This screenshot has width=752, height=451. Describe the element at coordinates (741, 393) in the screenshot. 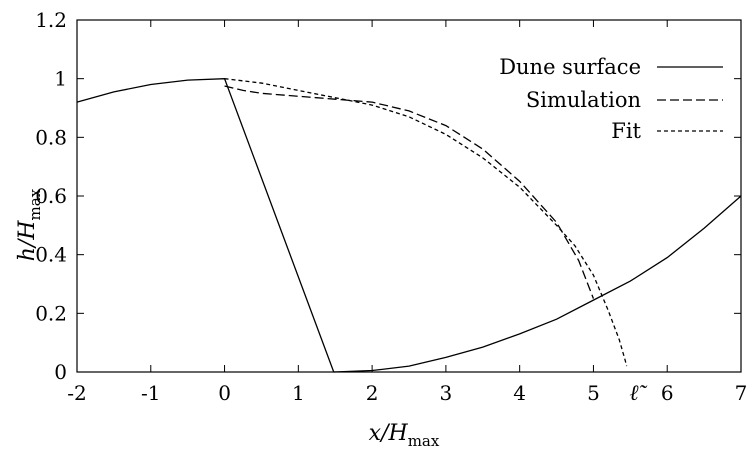

I see `x-tick-label: 7` at that location.